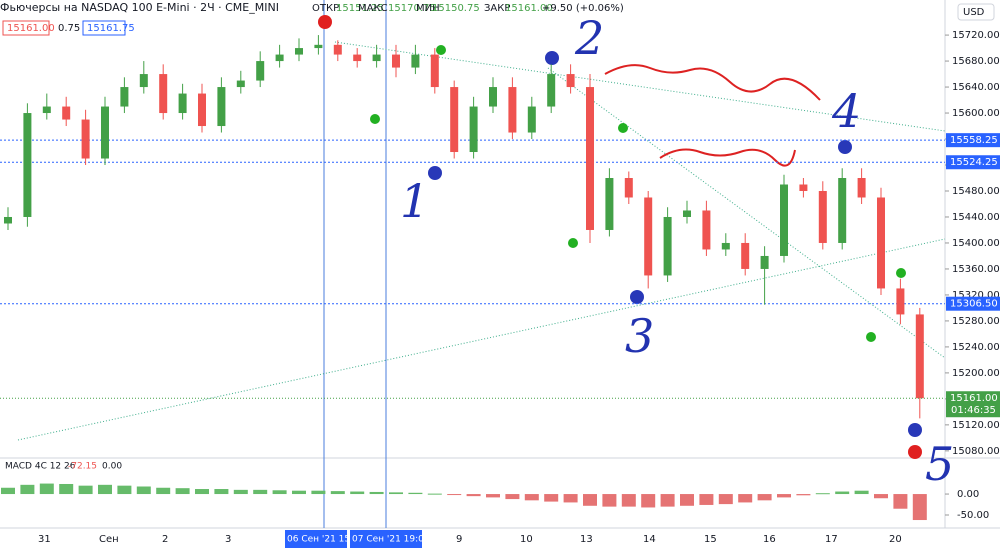  I want to click on x-tick-label: 16, so click(769, 539).